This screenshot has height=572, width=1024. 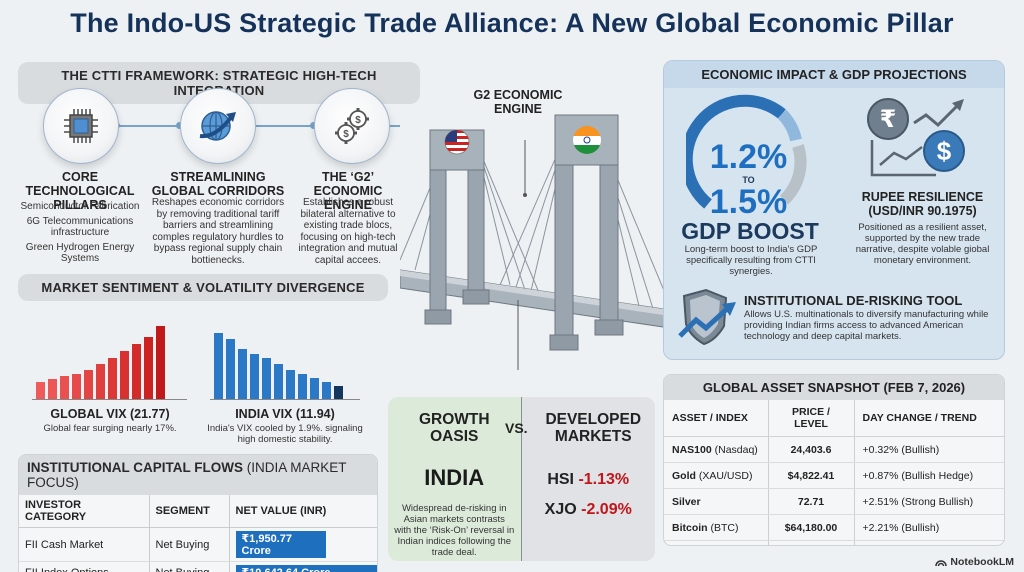 I want to click on rupee-dollar-icon: ₹ $, so click(x=916, y=137).